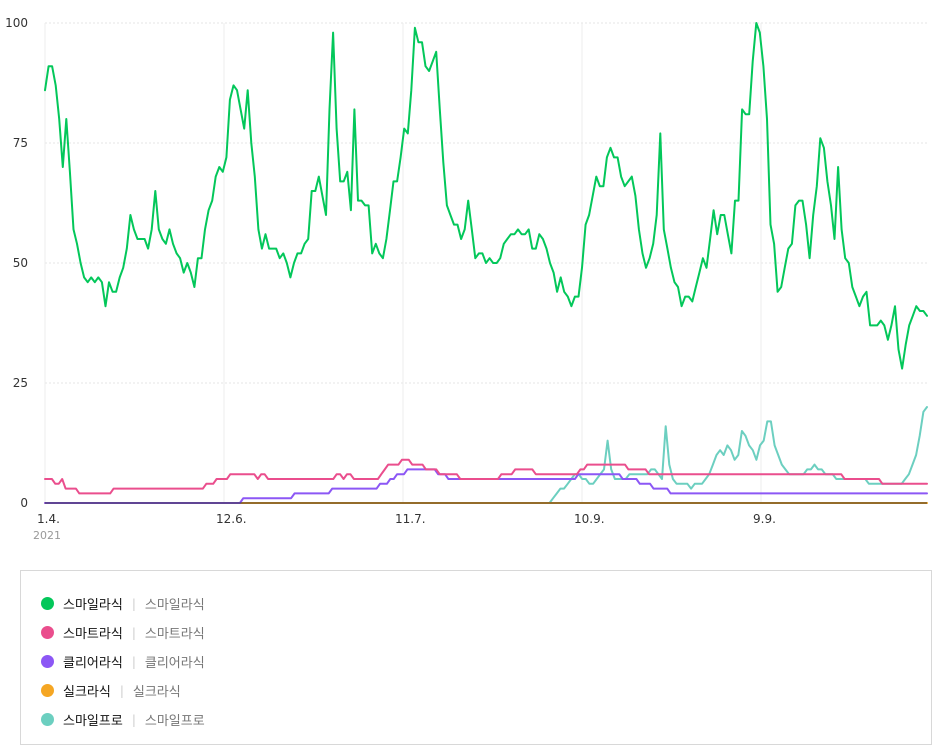  I want to click on legend-search-term: 스마일프로, so click(174, 721).